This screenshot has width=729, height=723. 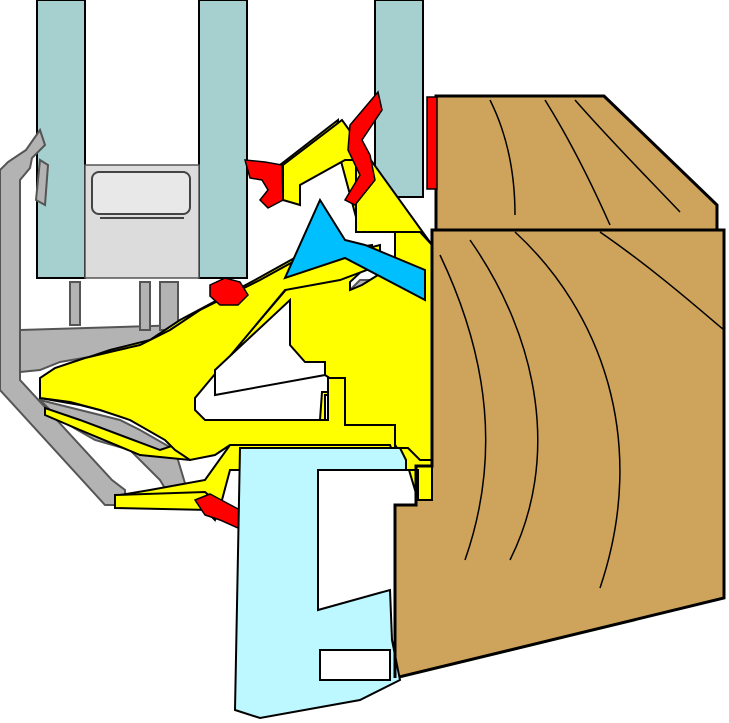 What do you see at coordinates (142, 221) in the screenshot?
I see `spacer-bar` at bounding box center [142, 221].